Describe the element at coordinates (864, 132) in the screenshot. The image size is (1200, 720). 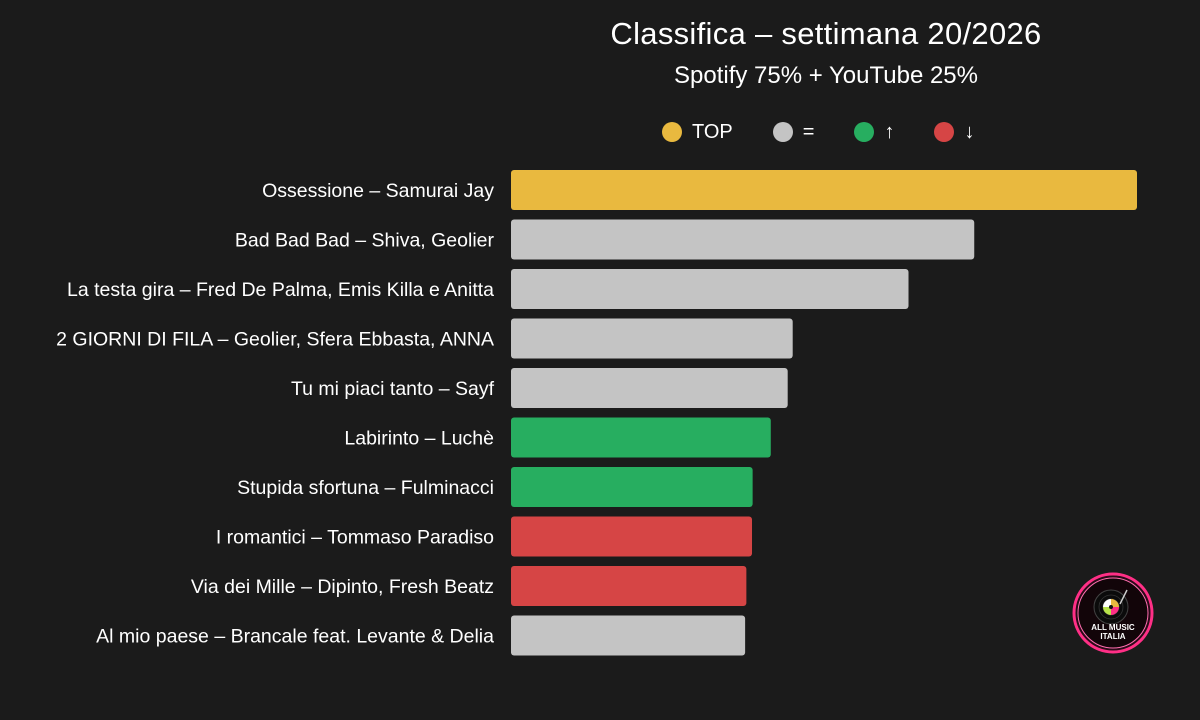
I see `legend-dot-up` at that location.